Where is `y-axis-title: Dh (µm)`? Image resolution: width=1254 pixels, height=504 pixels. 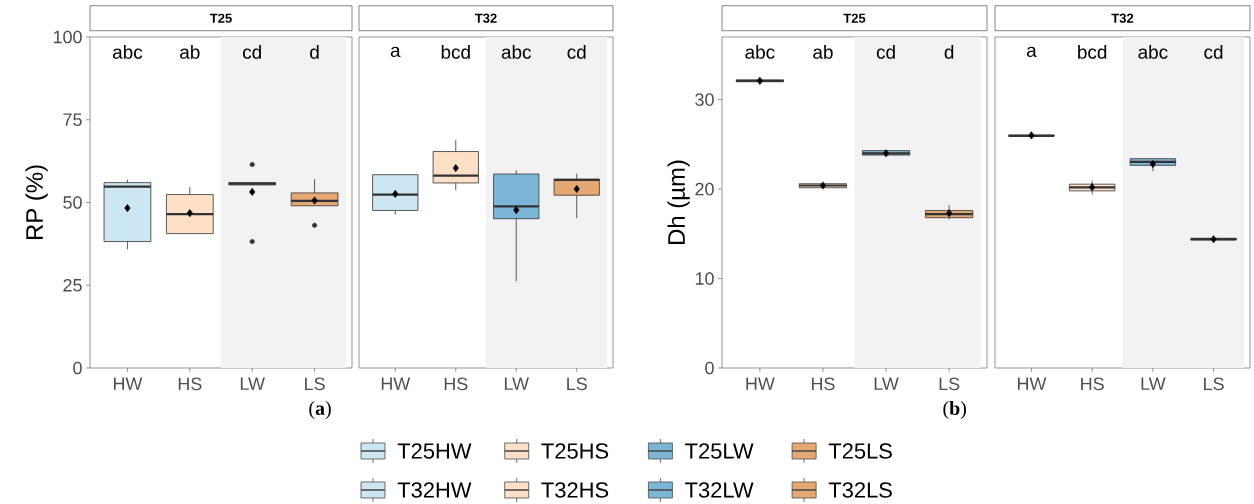 y-axis-title: Dh (µm) is located at coordinates (678, 202).